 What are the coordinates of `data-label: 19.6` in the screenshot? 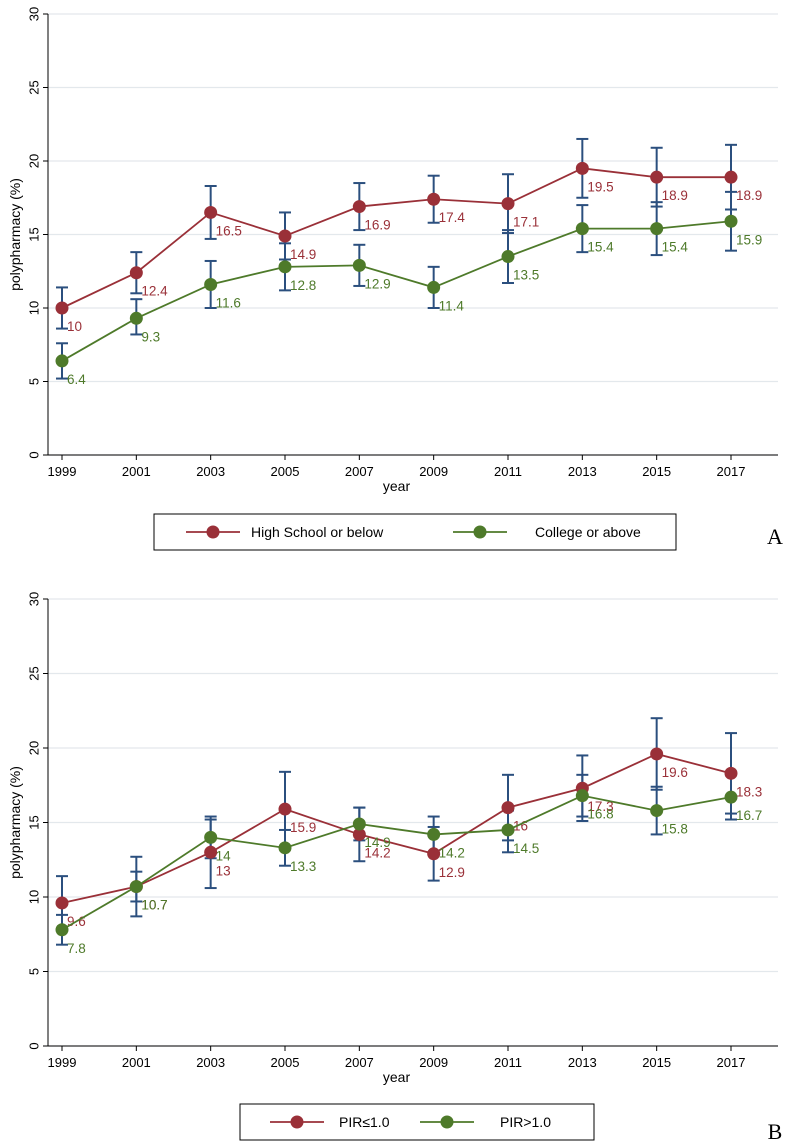 It's located at (675, 772).